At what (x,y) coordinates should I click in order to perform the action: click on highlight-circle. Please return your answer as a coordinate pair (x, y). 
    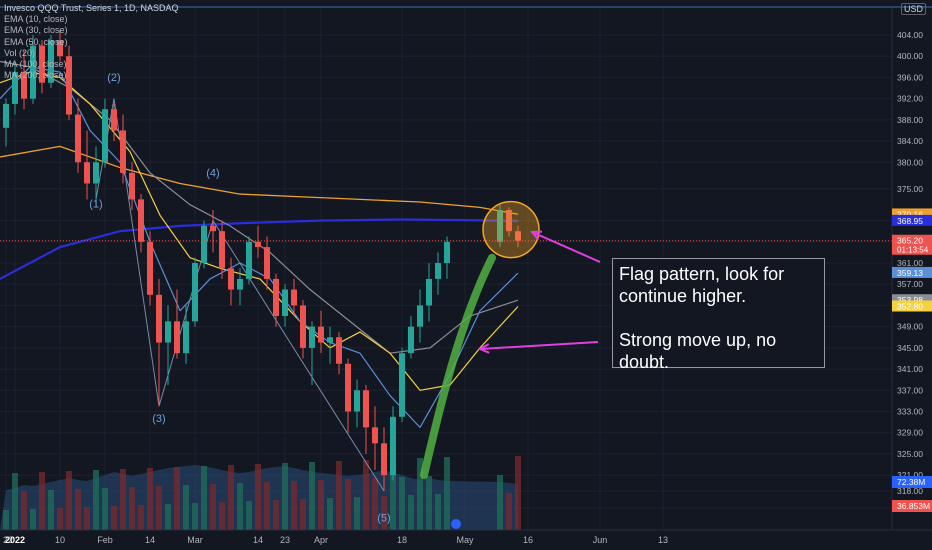
    Looking at the image, I should click on (511, 229).